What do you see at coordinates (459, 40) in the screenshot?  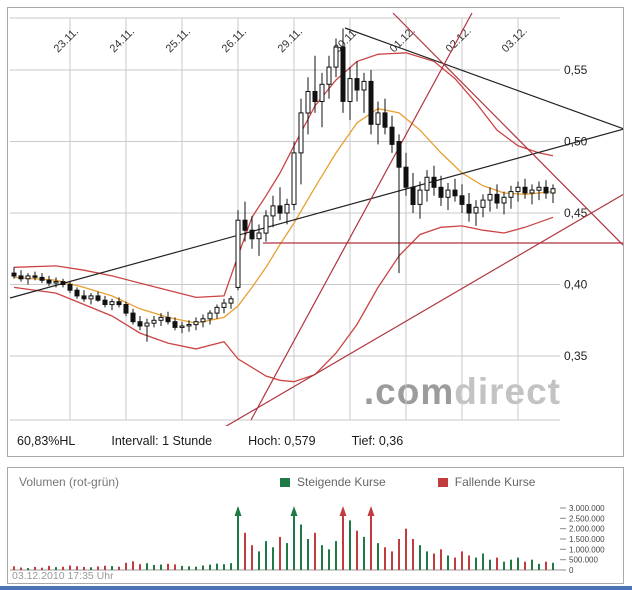 I see `svg-text: 02.12.` at bounding box center [459, 40].